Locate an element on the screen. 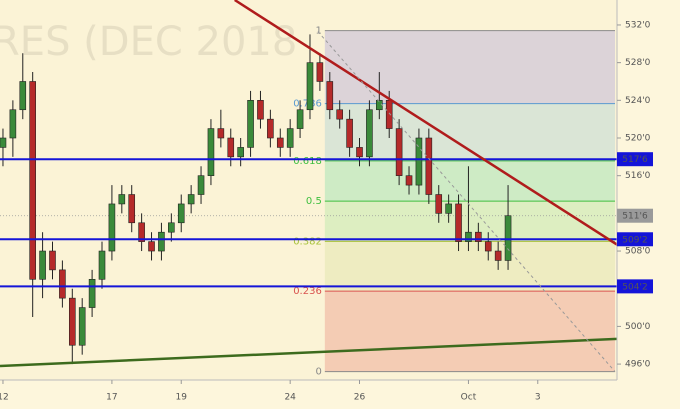 The width and height of the screenshot is (680, 409). x-tick-label: 12 is located at coordinates (4, 398).